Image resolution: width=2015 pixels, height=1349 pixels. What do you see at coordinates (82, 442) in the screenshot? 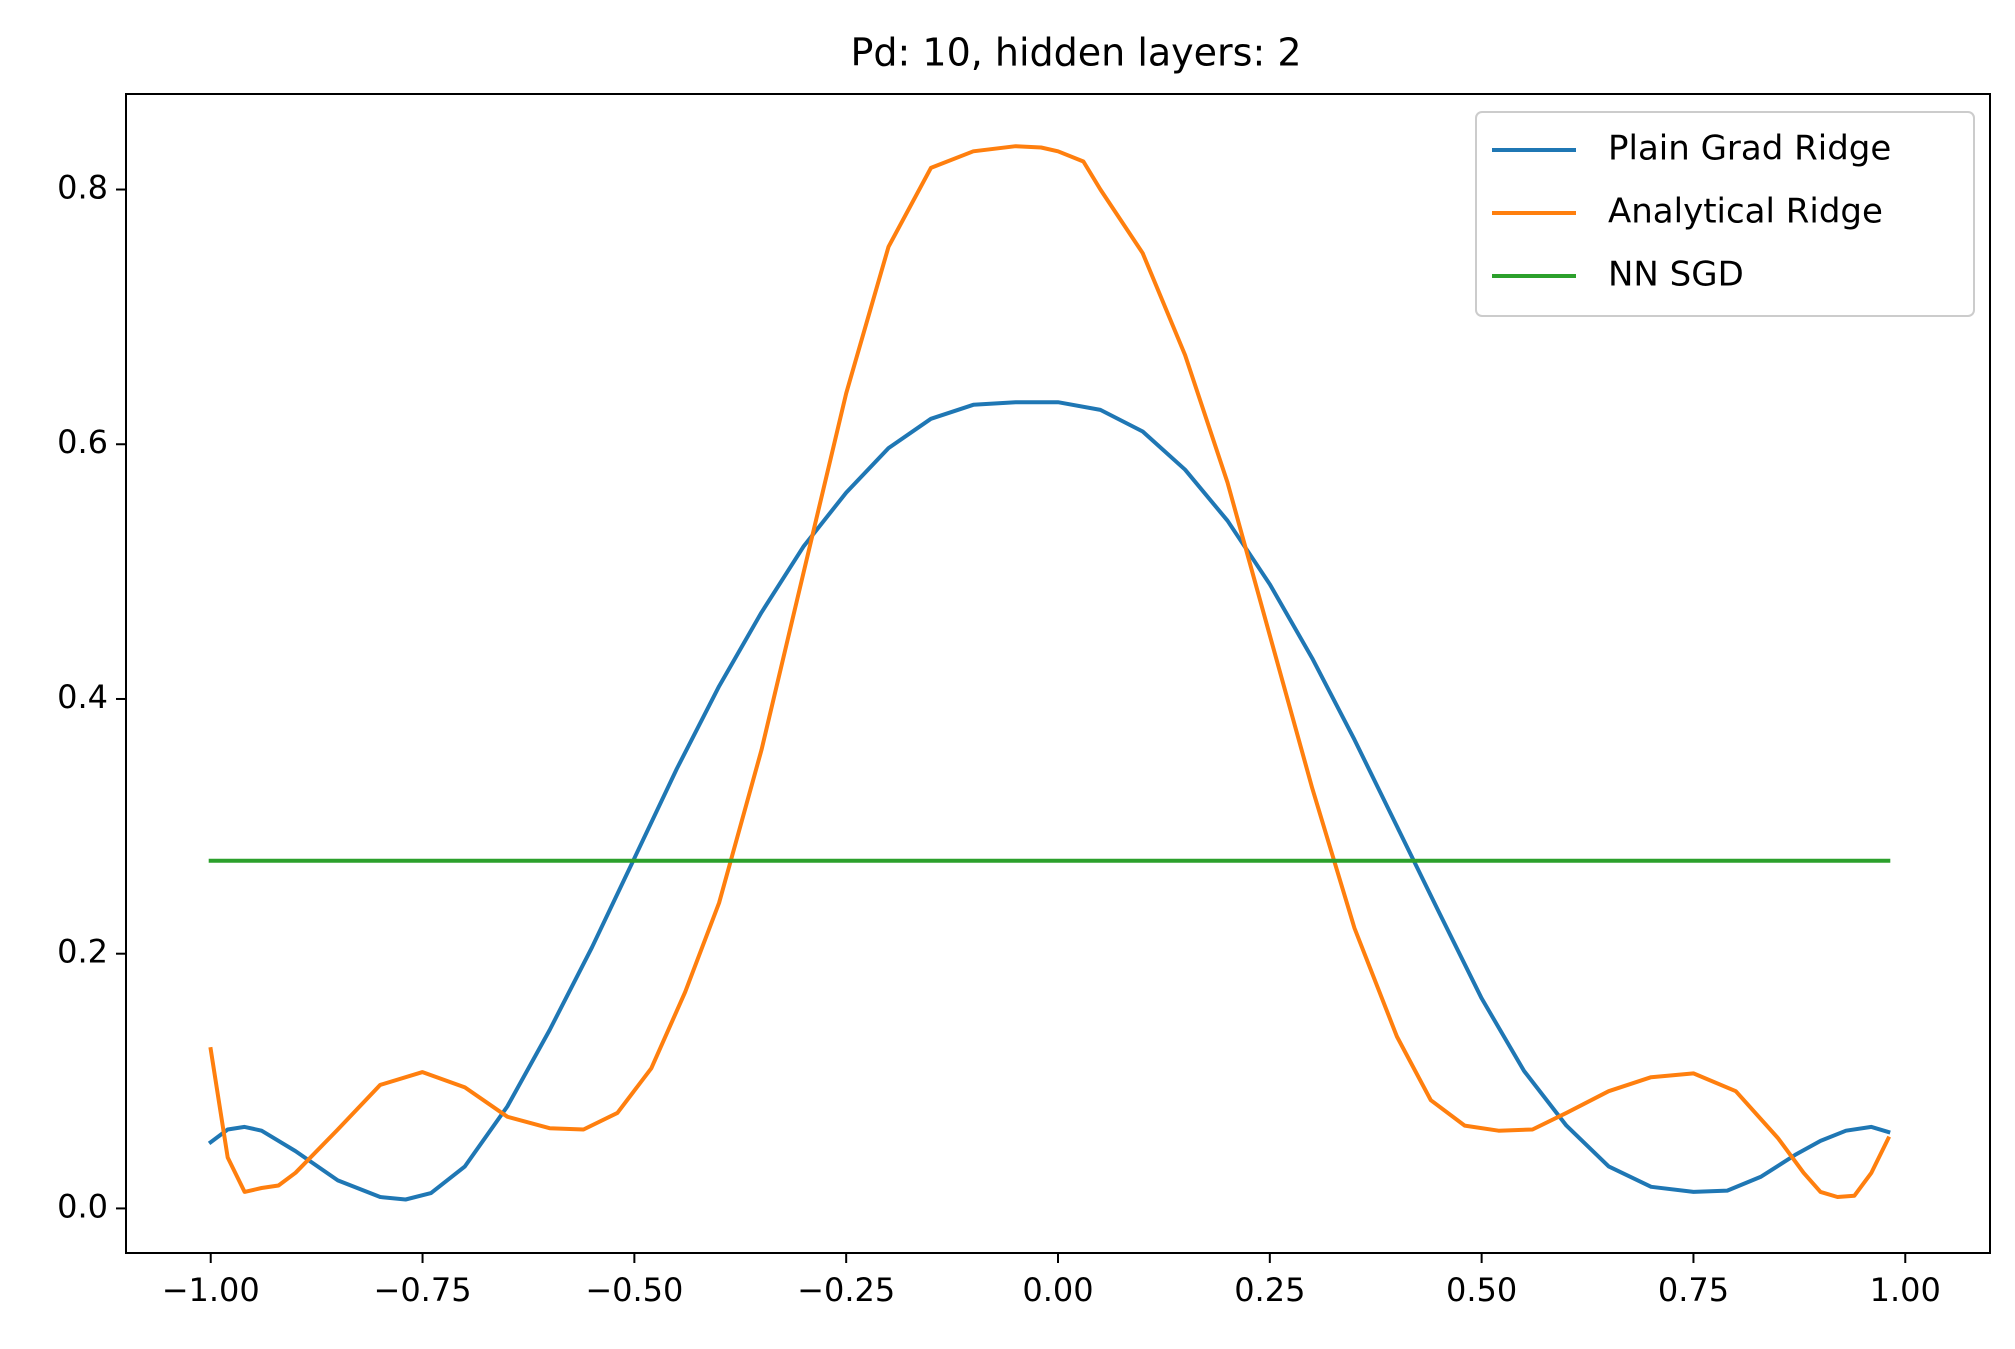
I see `y-tick-label: 0.6` at bounding box center [82, 442].